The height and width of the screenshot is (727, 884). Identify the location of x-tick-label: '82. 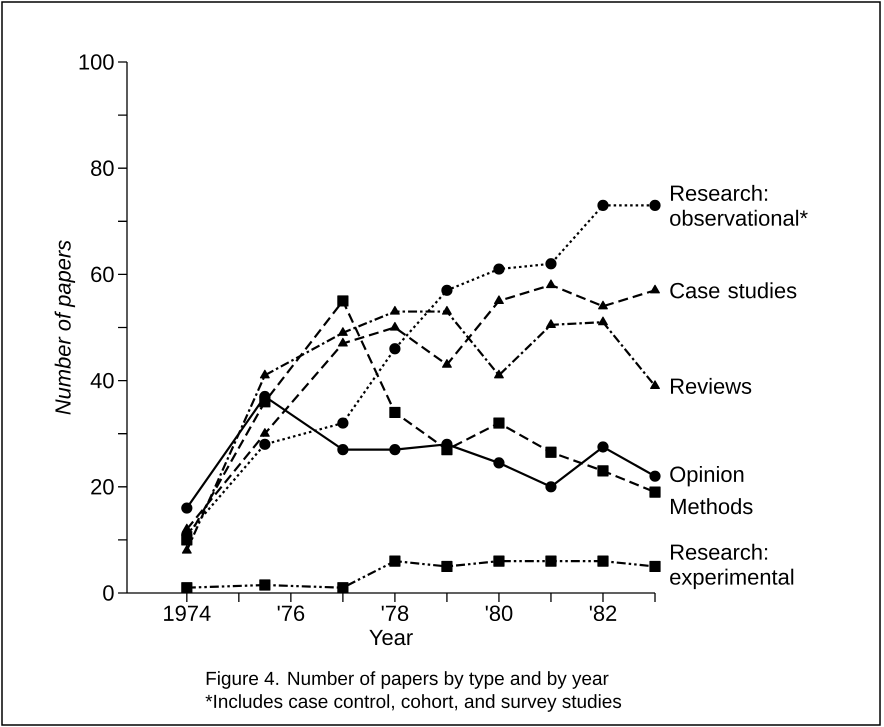
(603, 614).